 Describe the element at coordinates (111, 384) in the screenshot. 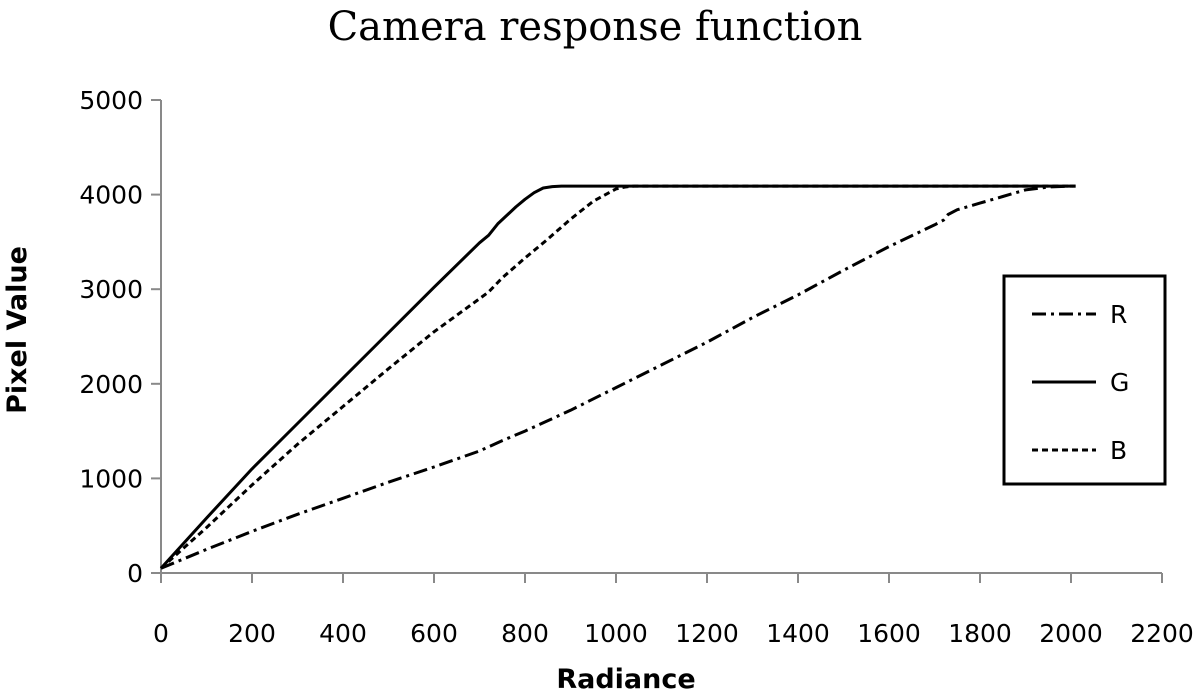

I see `y-tick-label: 2000` at that location.